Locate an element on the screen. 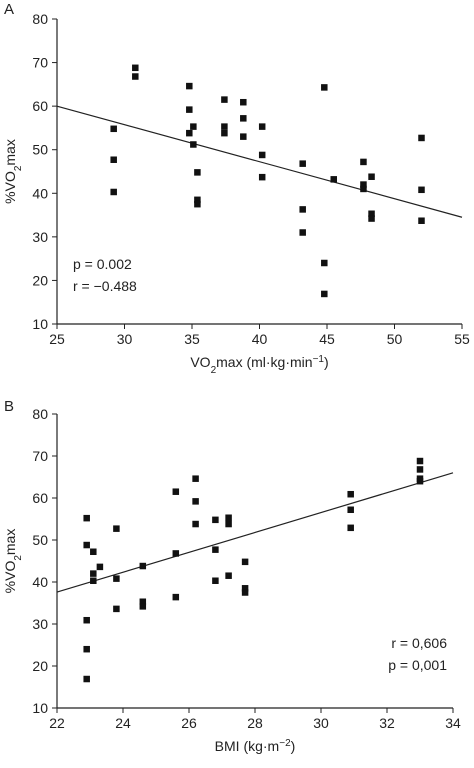 The image size is (474, 768). y-tick-label: 10 is located at coordinates (40, 708).